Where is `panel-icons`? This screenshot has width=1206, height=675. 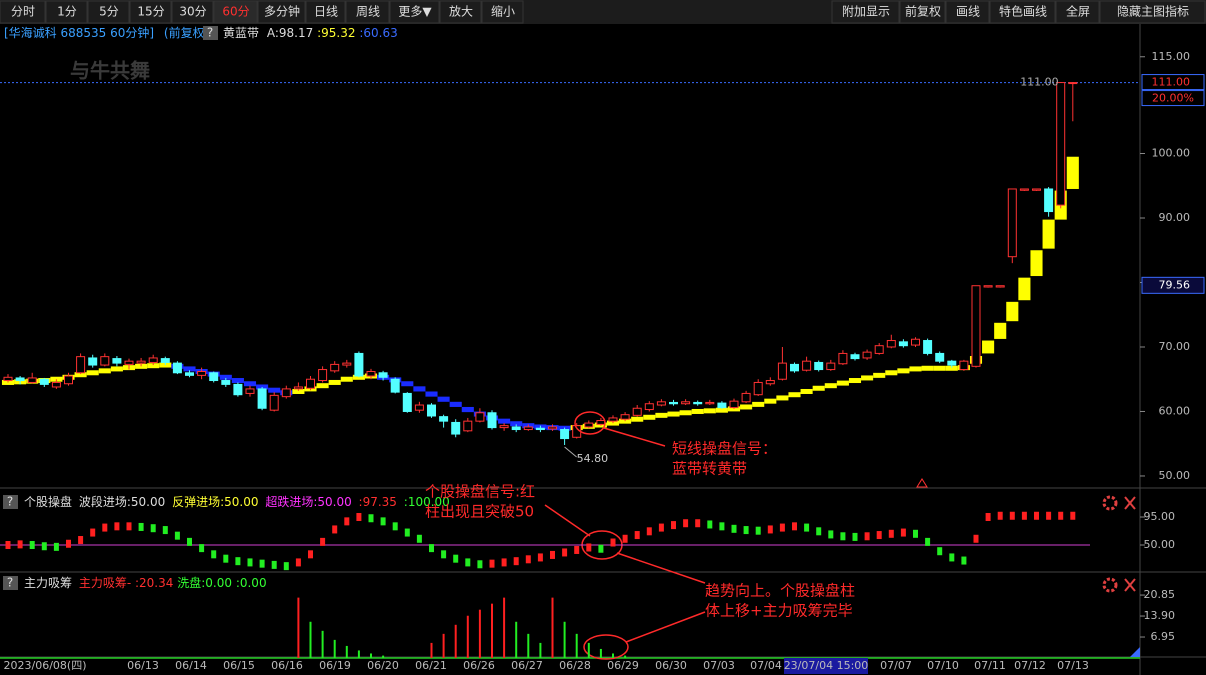
panel-icons is located at coordinates (1119, 544).